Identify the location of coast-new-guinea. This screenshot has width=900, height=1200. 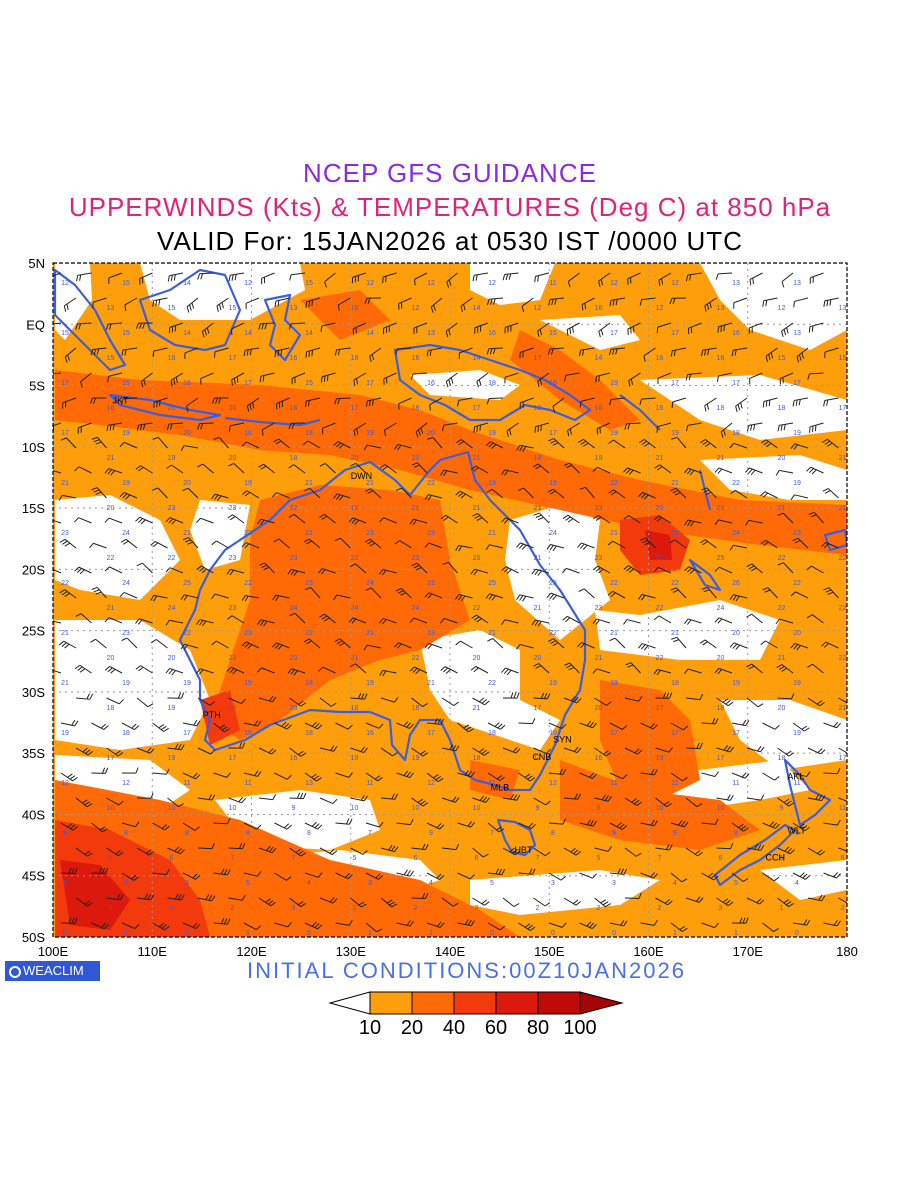
(492, 382).